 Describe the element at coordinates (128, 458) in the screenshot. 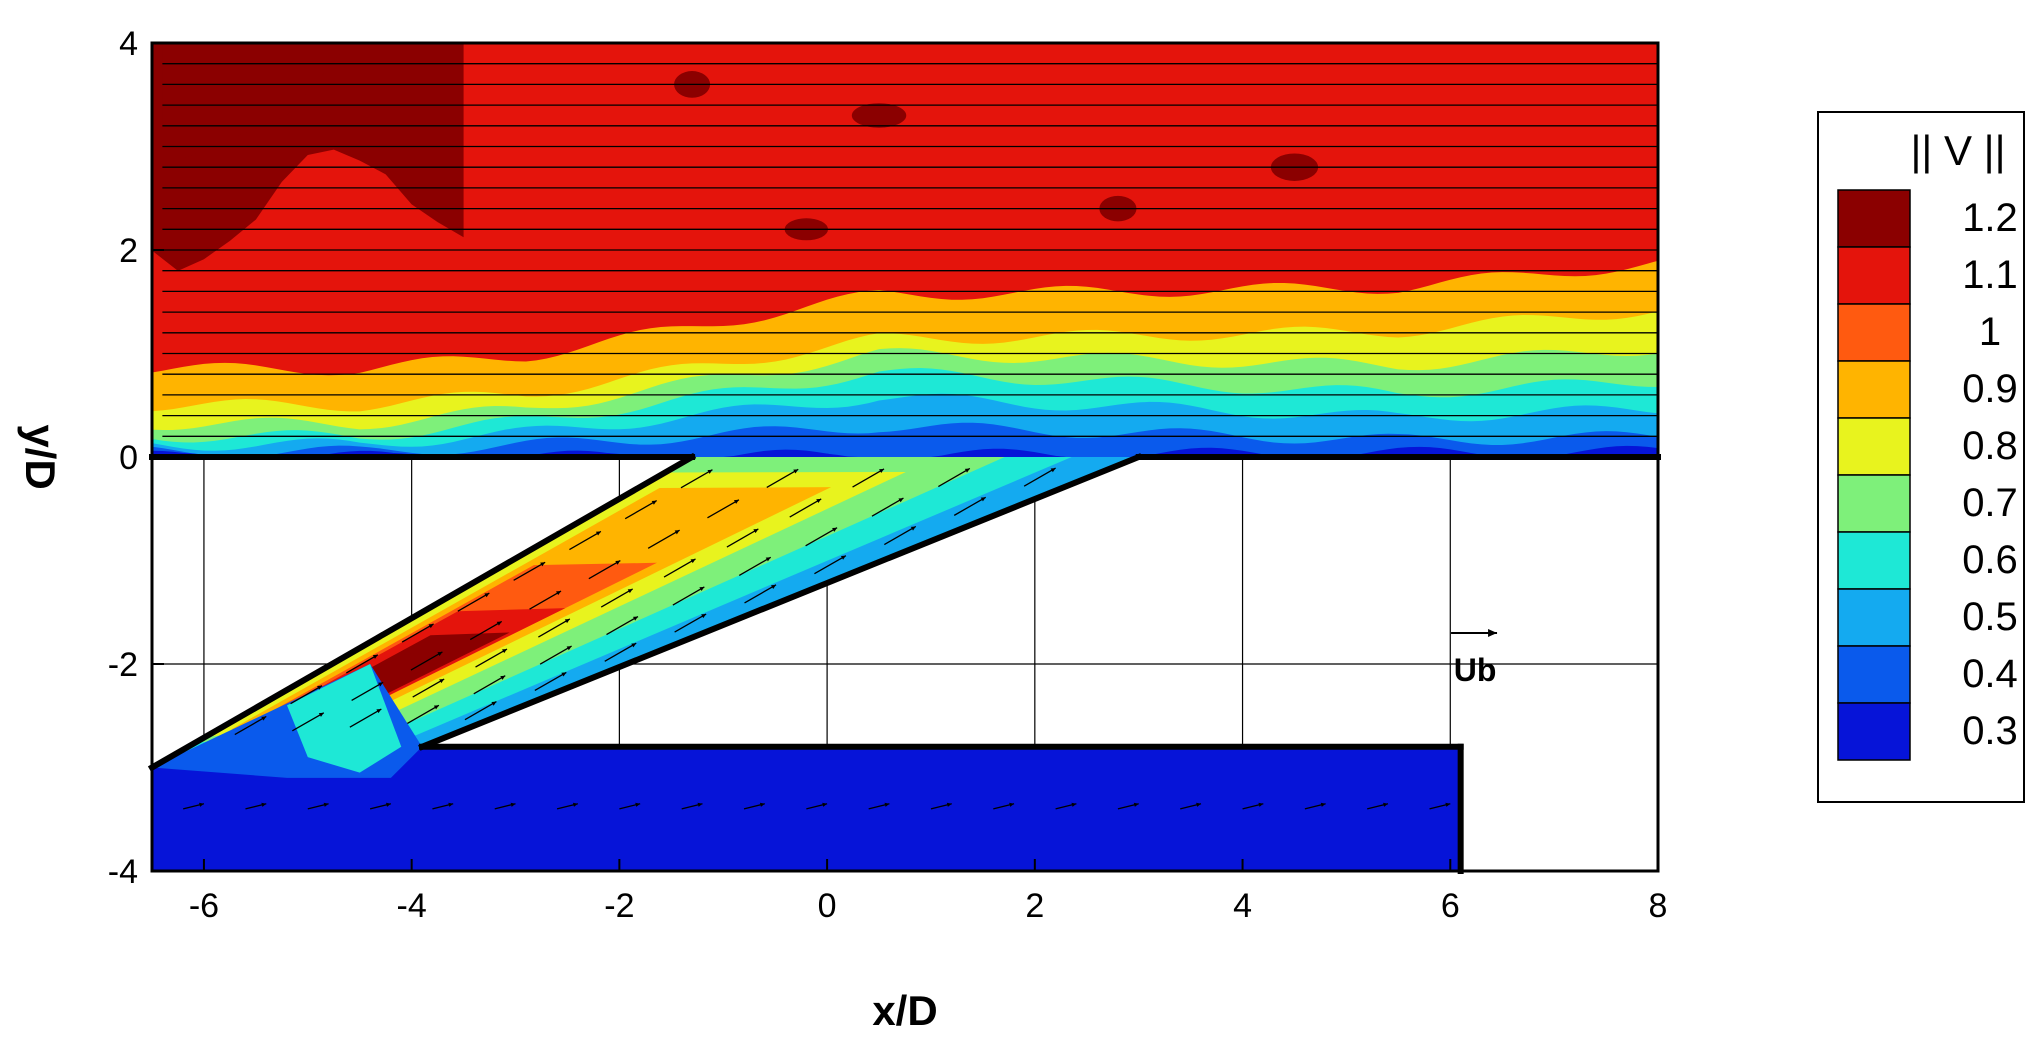

I see `y-tick-label: 0` at that location.